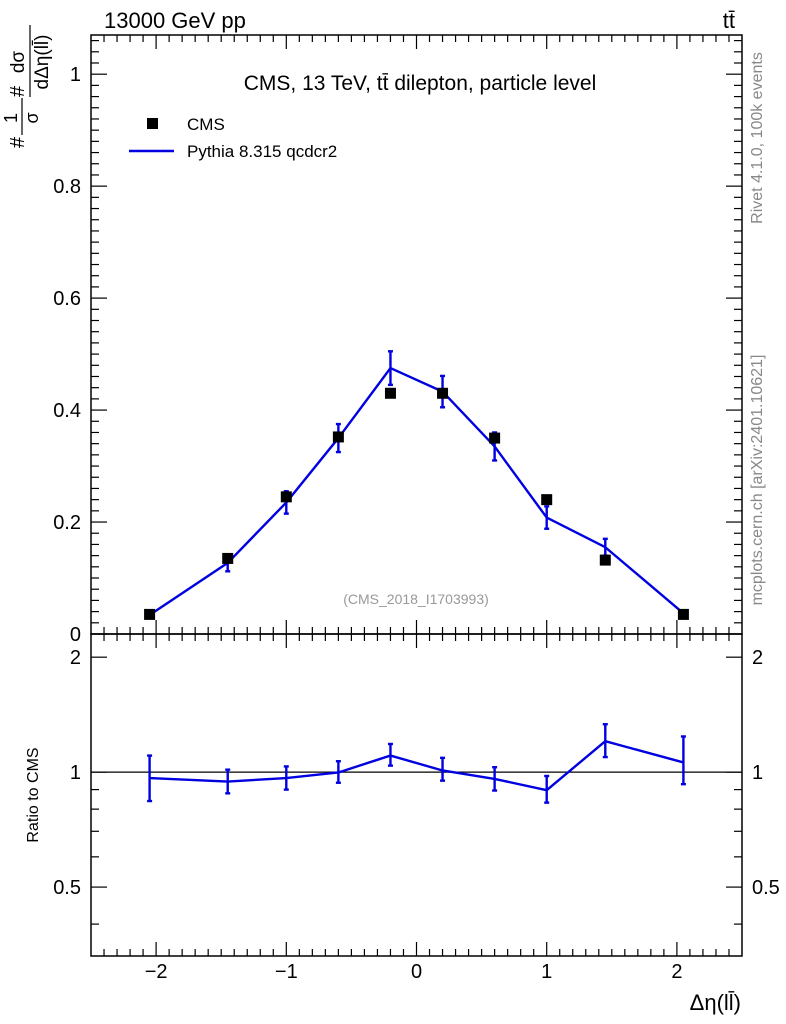 The width and height of the screenshot is (786, 1024). Describe the element at coordinates (206, 124) in the screenshot. I see `legend-cms-label: CMS` at that location.